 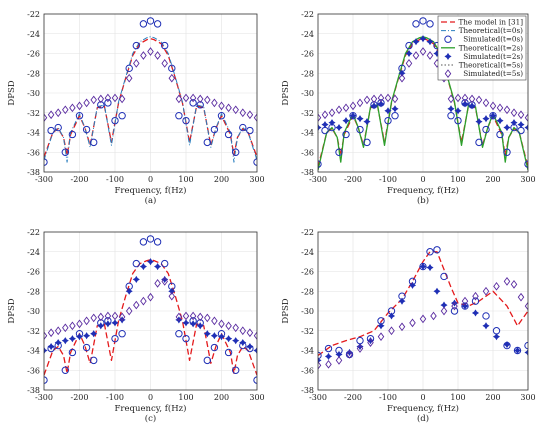 What do you see at coordinates (307, 133) in the screenshot?
I see `y-tick-label: -34` at bounding box center [307, 133].